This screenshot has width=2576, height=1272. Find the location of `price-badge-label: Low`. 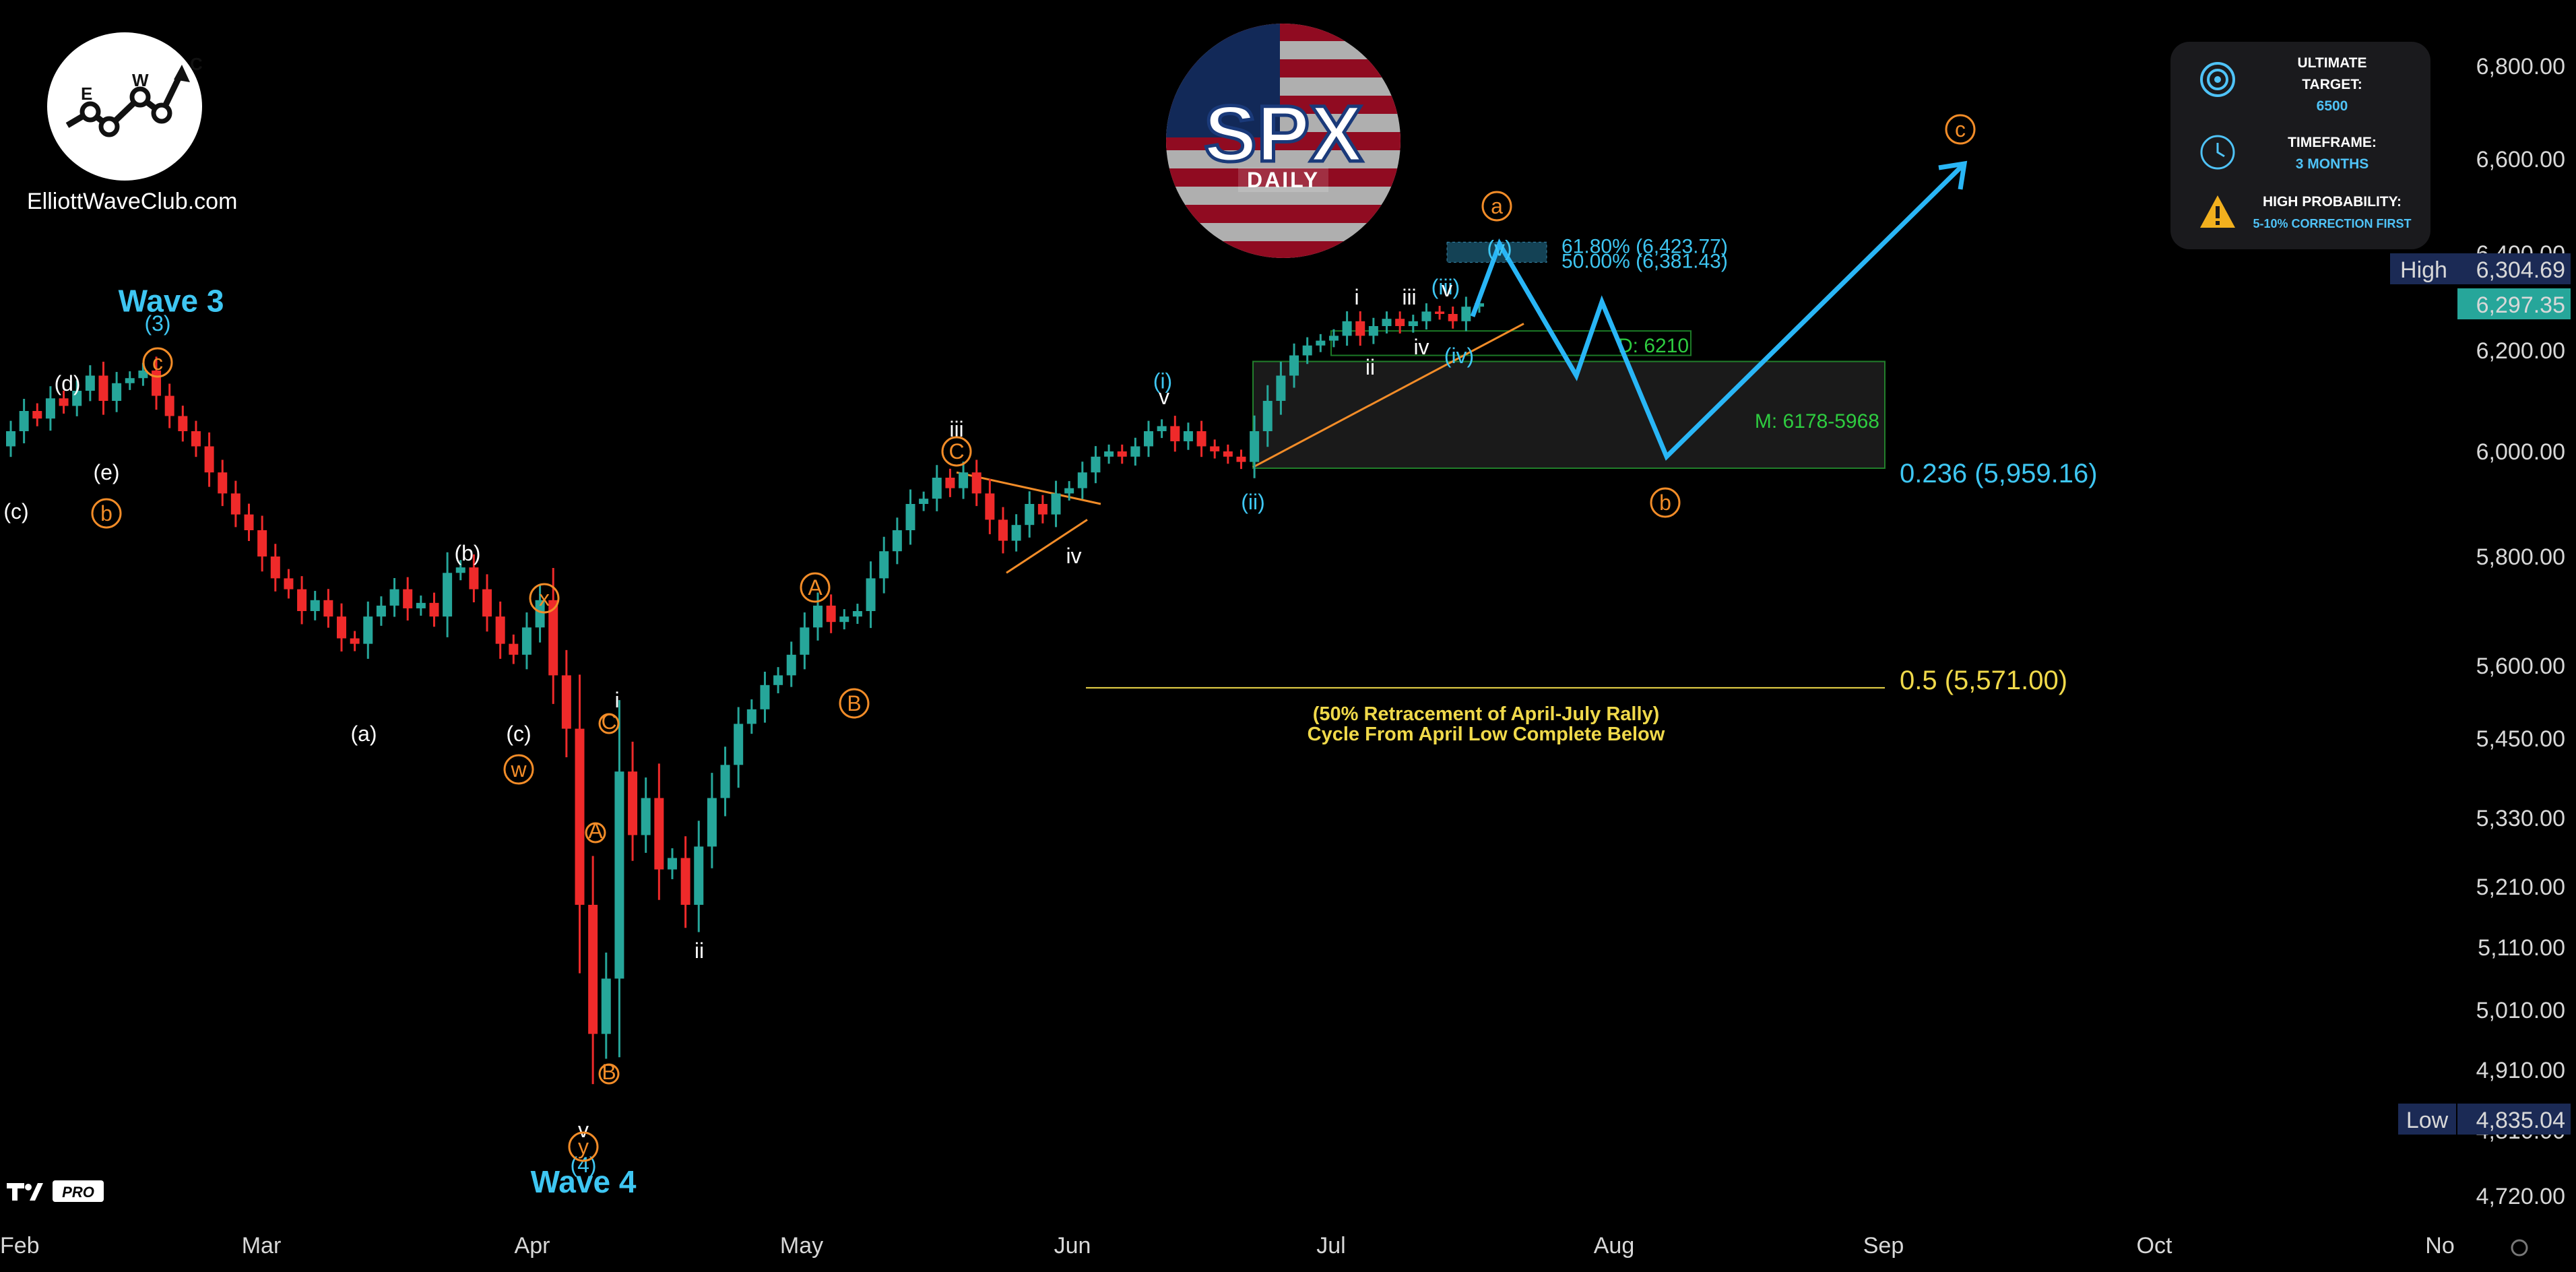

price-badge-label: Low is located at coordinates (2427, 1120).